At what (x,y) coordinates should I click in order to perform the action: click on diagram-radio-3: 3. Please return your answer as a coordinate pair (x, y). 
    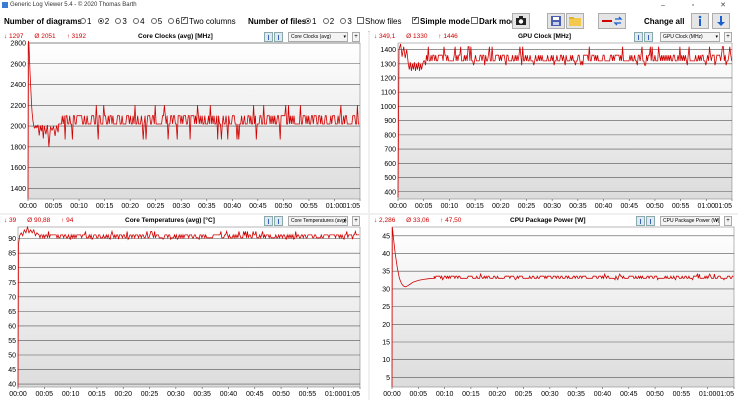
    Looking at the image, I should click on (121, 21).